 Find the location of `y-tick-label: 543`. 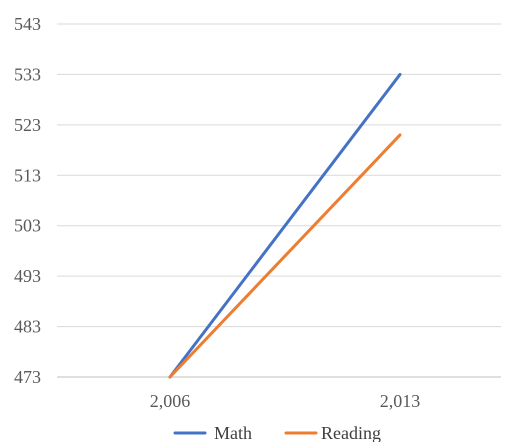

y-tick-label: 543 is located at coordinates (27, 24).